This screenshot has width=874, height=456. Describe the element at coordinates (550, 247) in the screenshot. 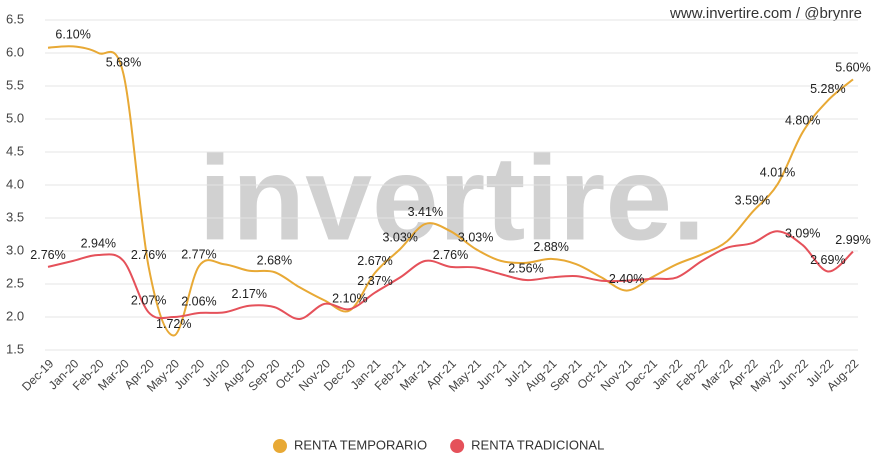

I see `data-label: 2.88%` at that location.